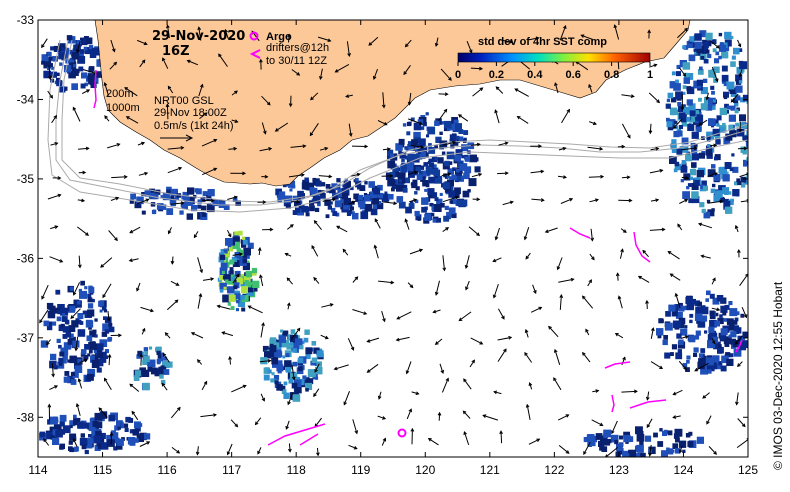 The height and width of the screenshot is (492, 790). Describe the element at coordinates (496, 75) in the screenshot. I see `colorbar-tick-label: 0.2` at that location.